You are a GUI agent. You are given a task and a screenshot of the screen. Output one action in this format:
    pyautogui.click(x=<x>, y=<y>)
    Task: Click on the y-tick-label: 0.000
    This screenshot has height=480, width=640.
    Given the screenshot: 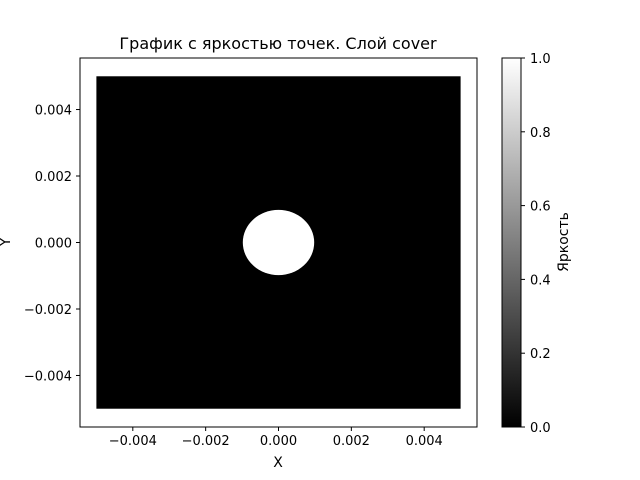 What is the action you would take?
    pyautogui.click(x=53, y=244)
    